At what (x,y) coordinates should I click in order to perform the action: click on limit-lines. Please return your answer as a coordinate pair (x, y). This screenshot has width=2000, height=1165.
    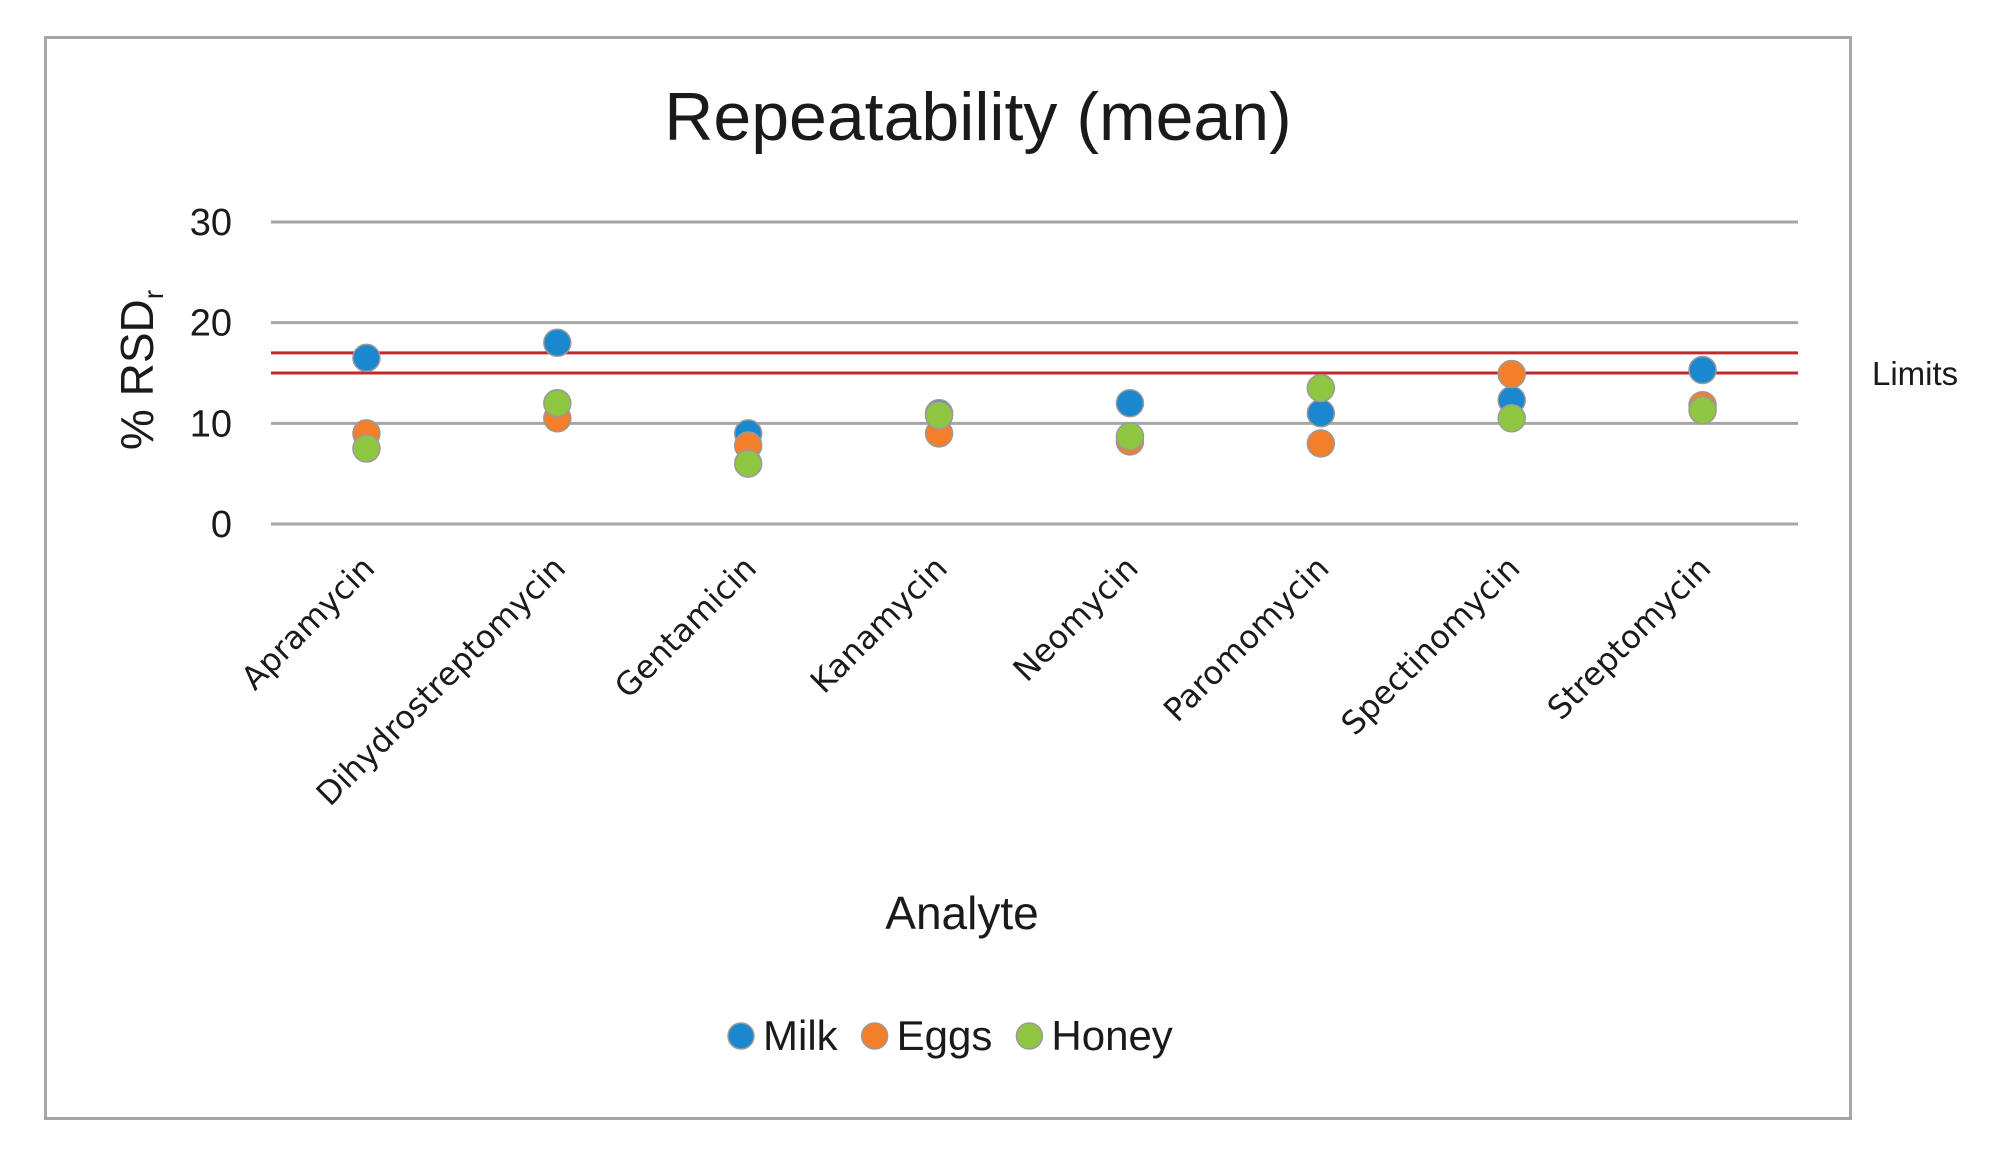
    Looking at the image, I should click on (1034, 363).